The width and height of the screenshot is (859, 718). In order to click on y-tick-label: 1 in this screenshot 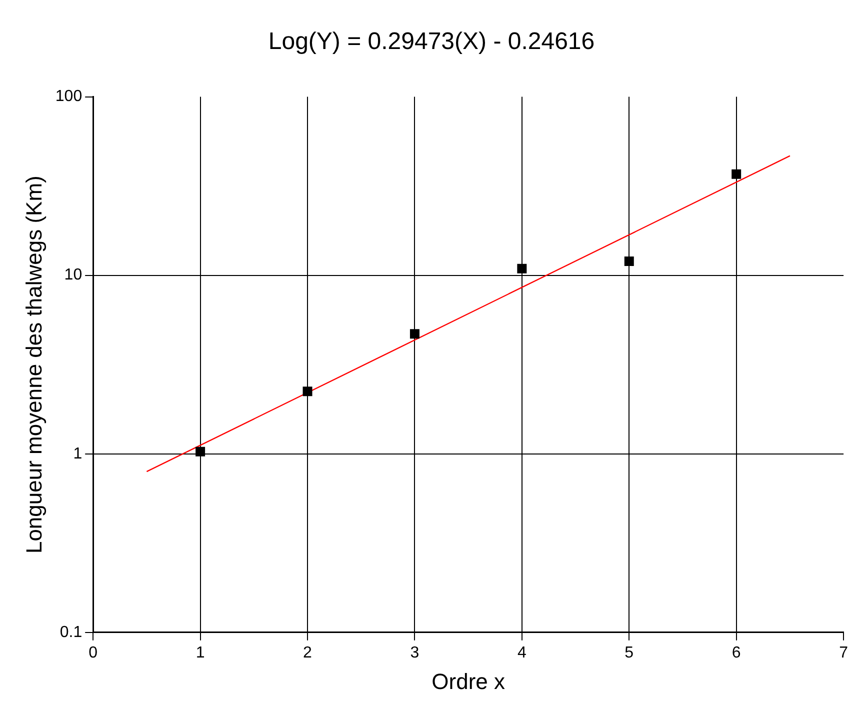, I will do `click(77, 453)`.